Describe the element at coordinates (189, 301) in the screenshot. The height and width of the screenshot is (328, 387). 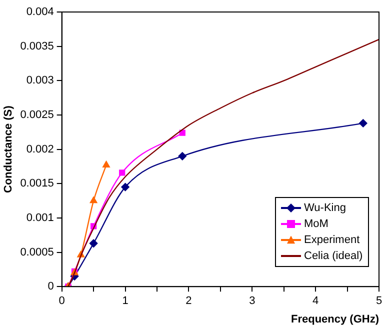
I see `x-tick-label: 2` at that location.